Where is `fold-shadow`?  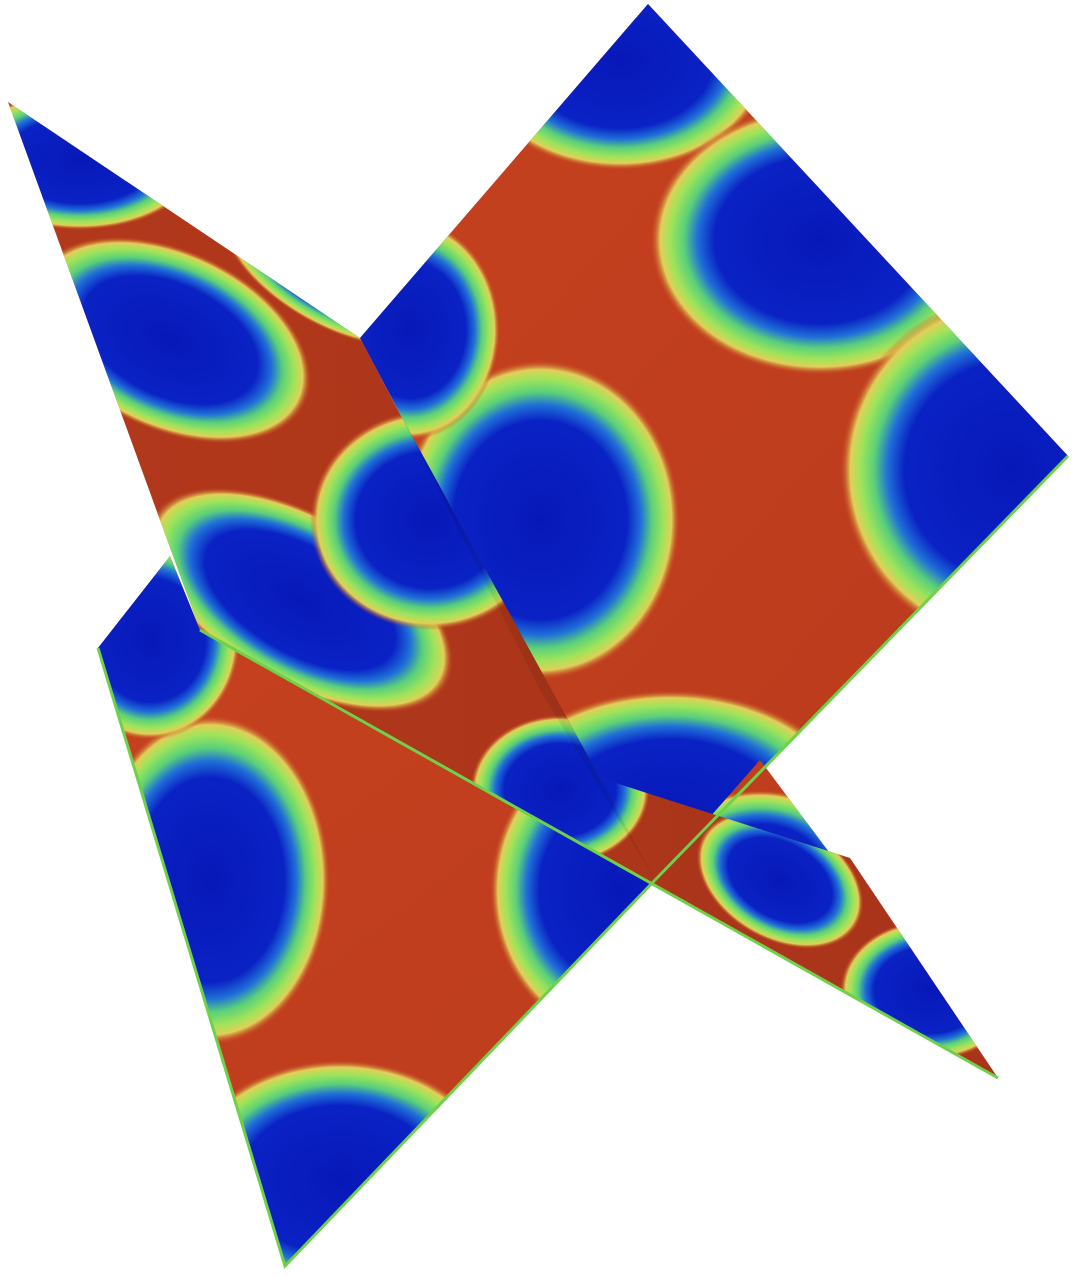
fold-shadow is located at coordinates (527, 647).